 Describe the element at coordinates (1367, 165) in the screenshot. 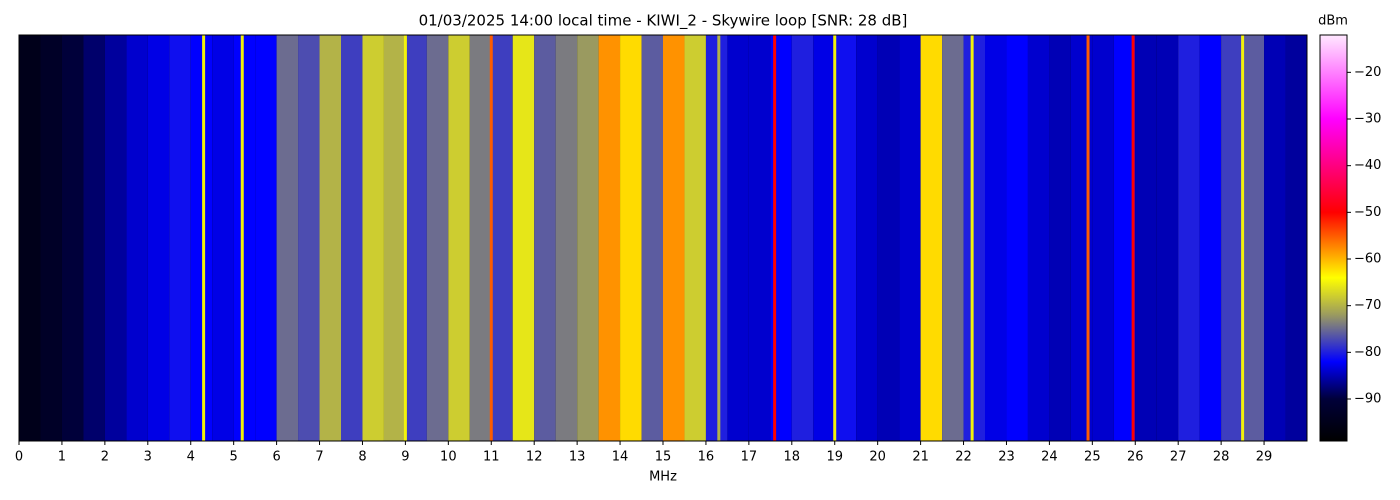

I see `colorbar-tick-label: −40` at that location.